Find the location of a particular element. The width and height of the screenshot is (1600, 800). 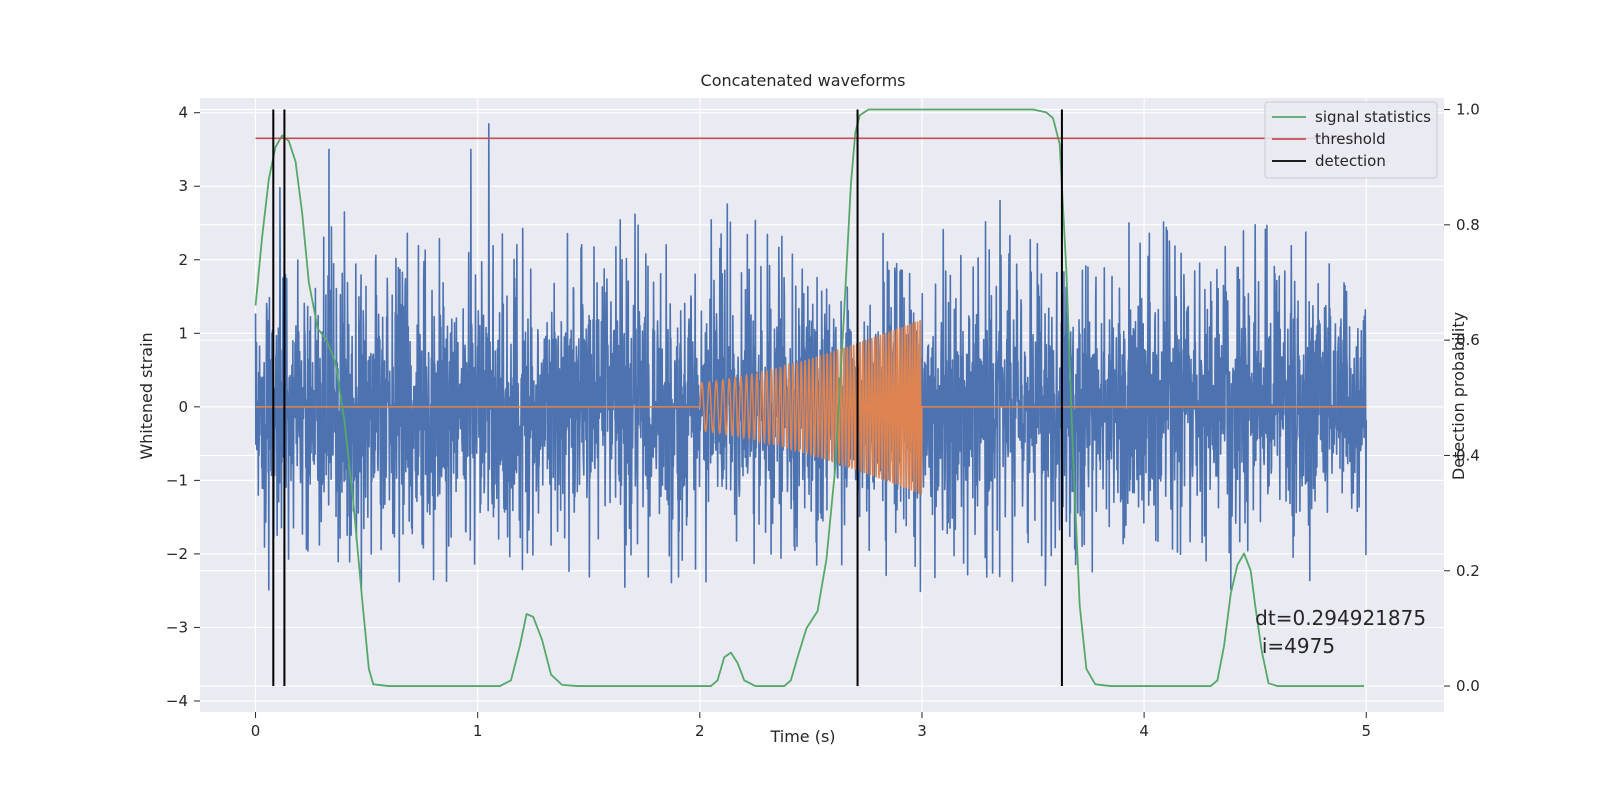

y-left-tick-label: −4 is located at coordinates (177, 701).